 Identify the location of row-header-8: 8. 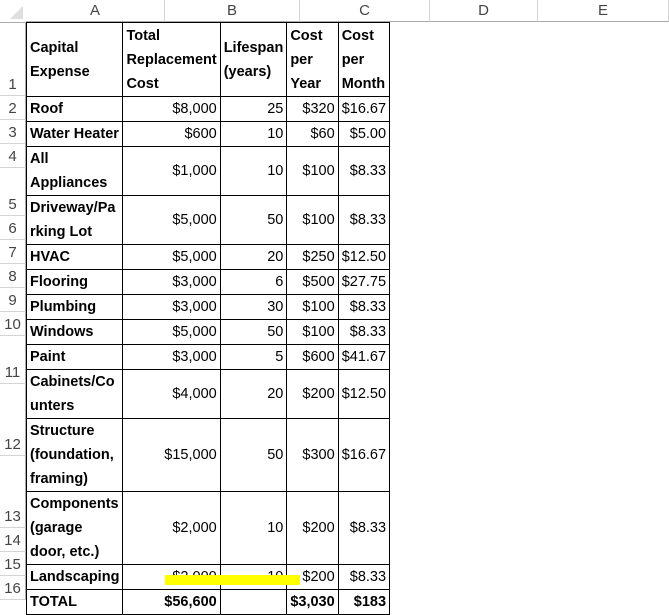
(13, 276).